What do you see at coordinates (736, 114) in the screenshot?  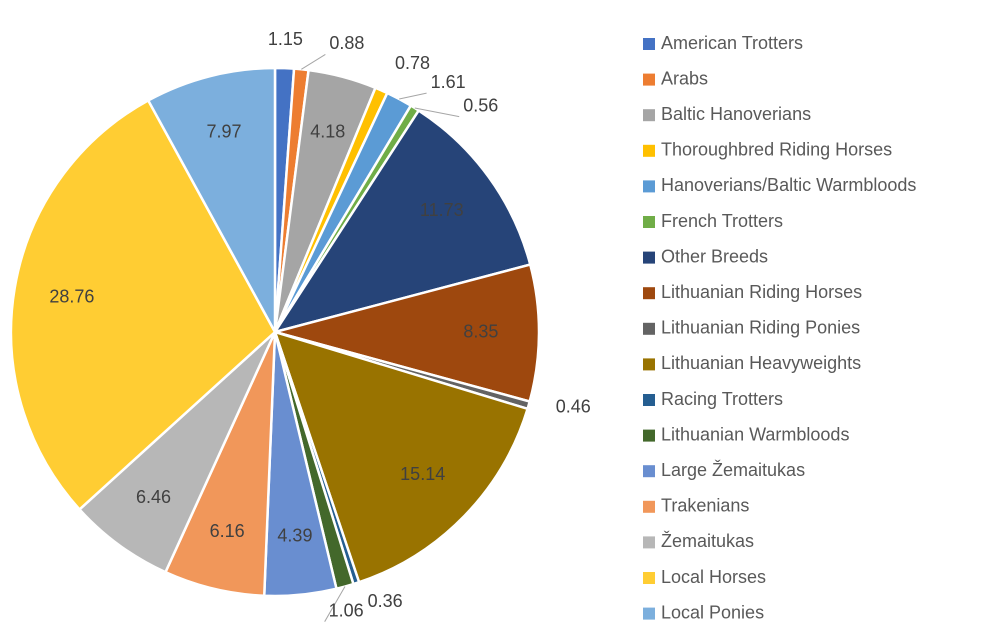 I see `legend-label: Baltic Hanoverians` at bounding box center [736, 114].